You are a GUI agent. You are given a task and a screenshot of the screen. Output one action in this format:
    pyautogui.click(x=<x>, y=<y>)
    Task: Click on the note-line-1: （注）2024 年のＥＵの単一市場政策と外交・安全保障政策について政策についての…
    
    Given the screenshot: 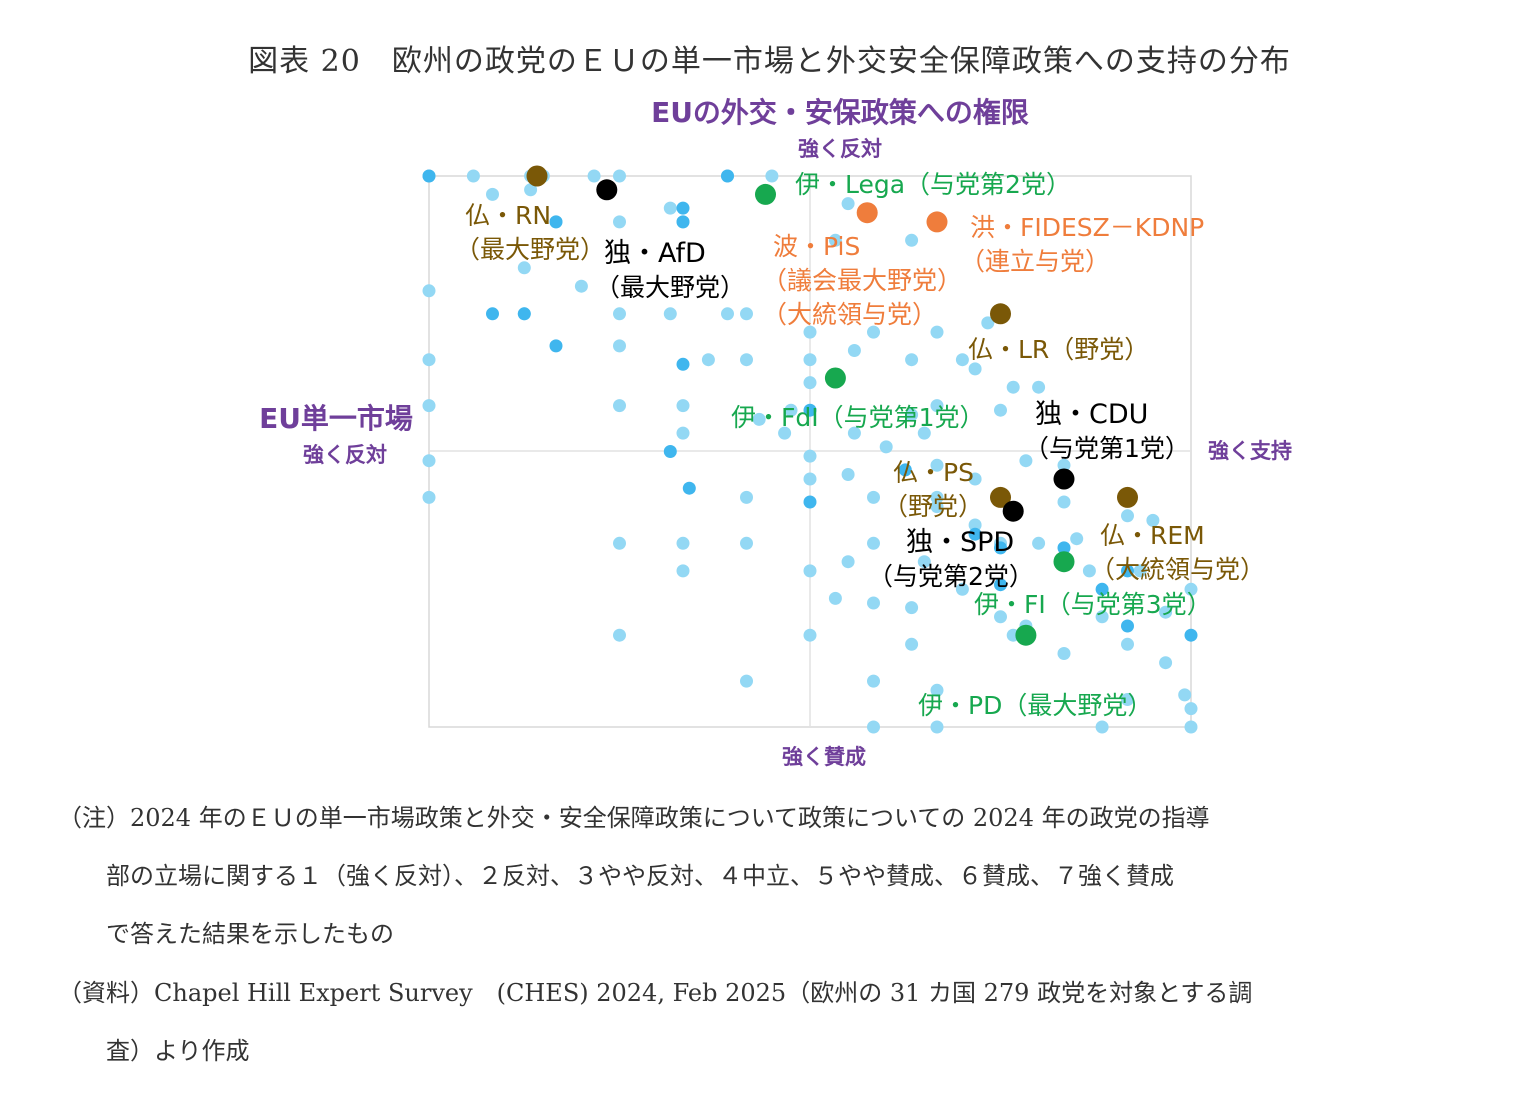 What is the action you would take?
    pyautogui.click(x=634, y=818)
    